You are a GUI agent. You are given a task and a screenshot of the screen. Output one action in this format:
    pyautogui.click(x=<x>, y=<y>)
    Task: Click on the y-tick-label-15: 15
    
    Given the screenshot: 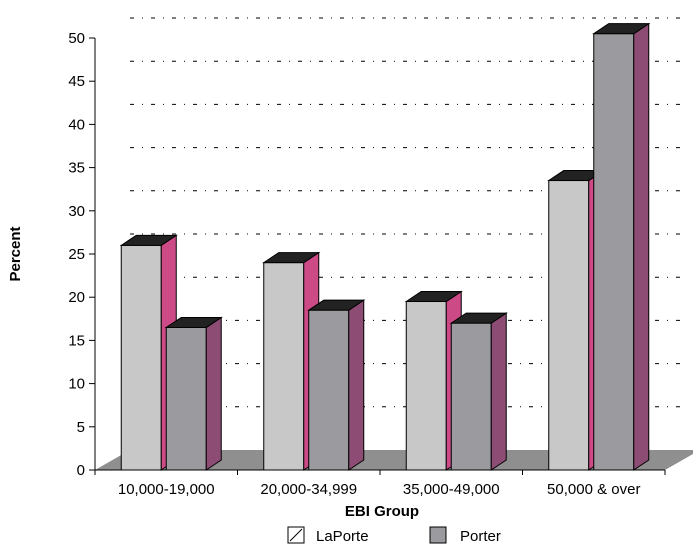 What is the action you would take?
    pyautogui.click(x=76, y=340)
    